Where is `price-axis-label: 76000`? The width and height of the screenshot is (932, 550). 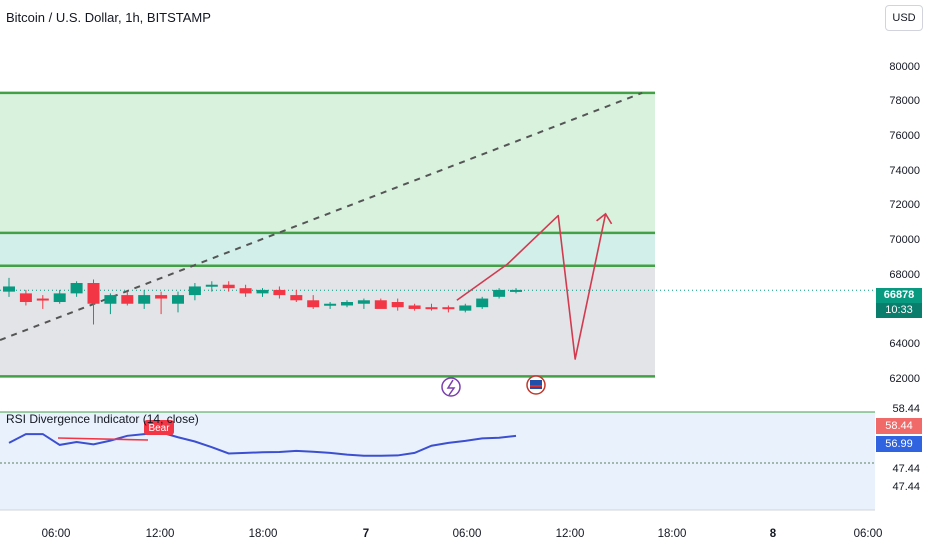 price-axis-label: 76000 is located at coordinates (904, 136).